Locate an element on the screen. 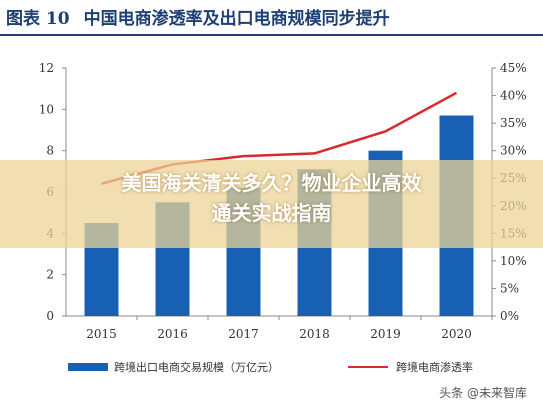 The width and height of the screenshot is (543, 408). figure-label: 图表 10 is located at coordinates (38, 19).